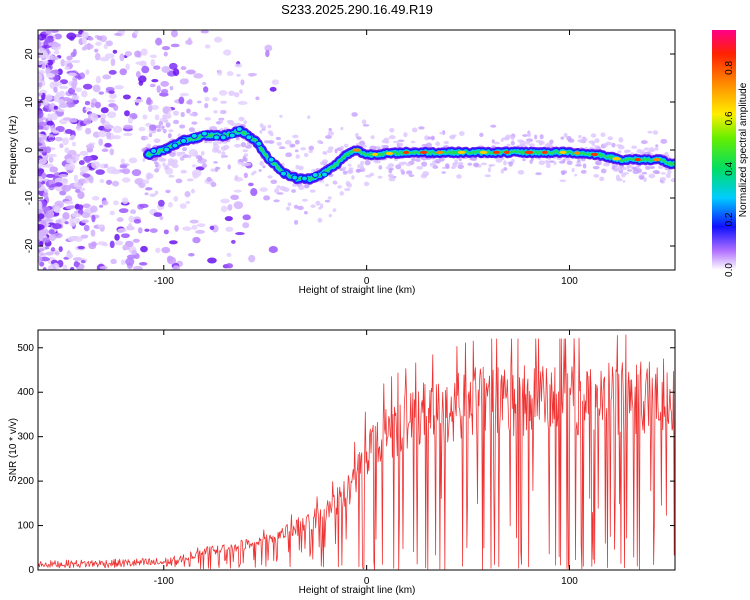 This screenshot has height=600, width=750. Describe the element at coordinates (25, 526) in the screenshot. I see `y-tick-label: 100` at that location.